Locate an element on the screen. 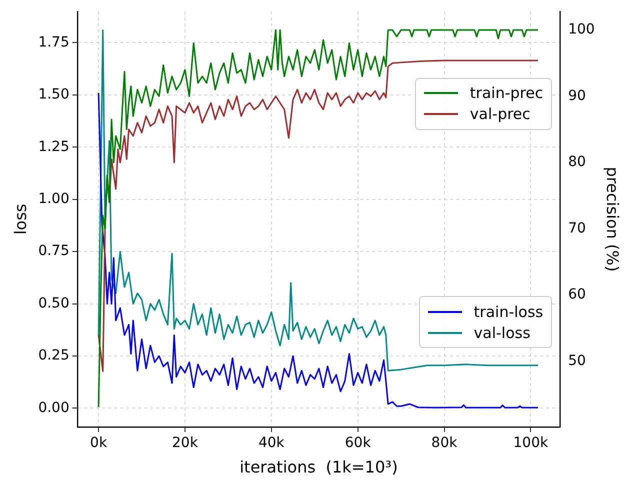 Image resolution: width=641 pixels, height=482 pixels. x-tick-label: 20k is located at coordinates (185, 443).